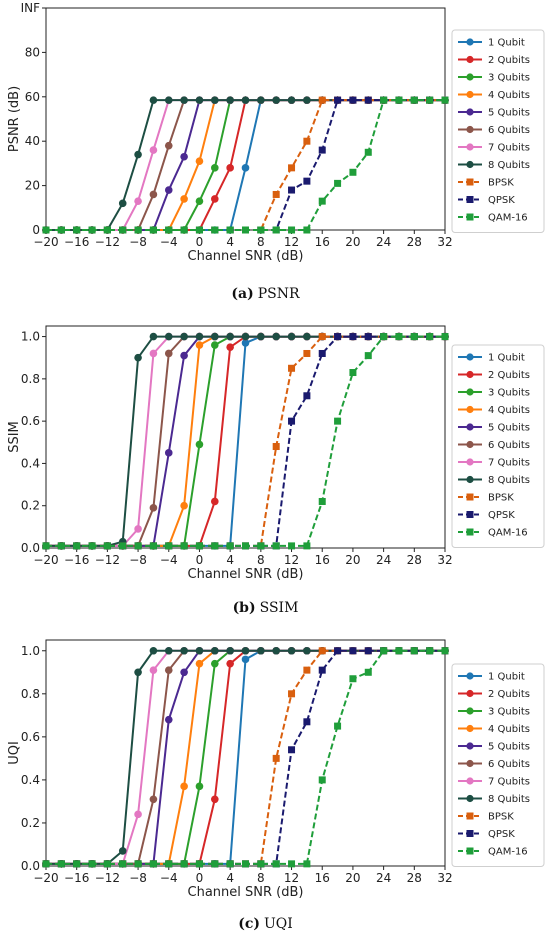 The image size is (550, 936). What do you see at coordinates (169, 878) in the screenshot?
I see `x-tick-label: −4` at bounding box center [169, 878].